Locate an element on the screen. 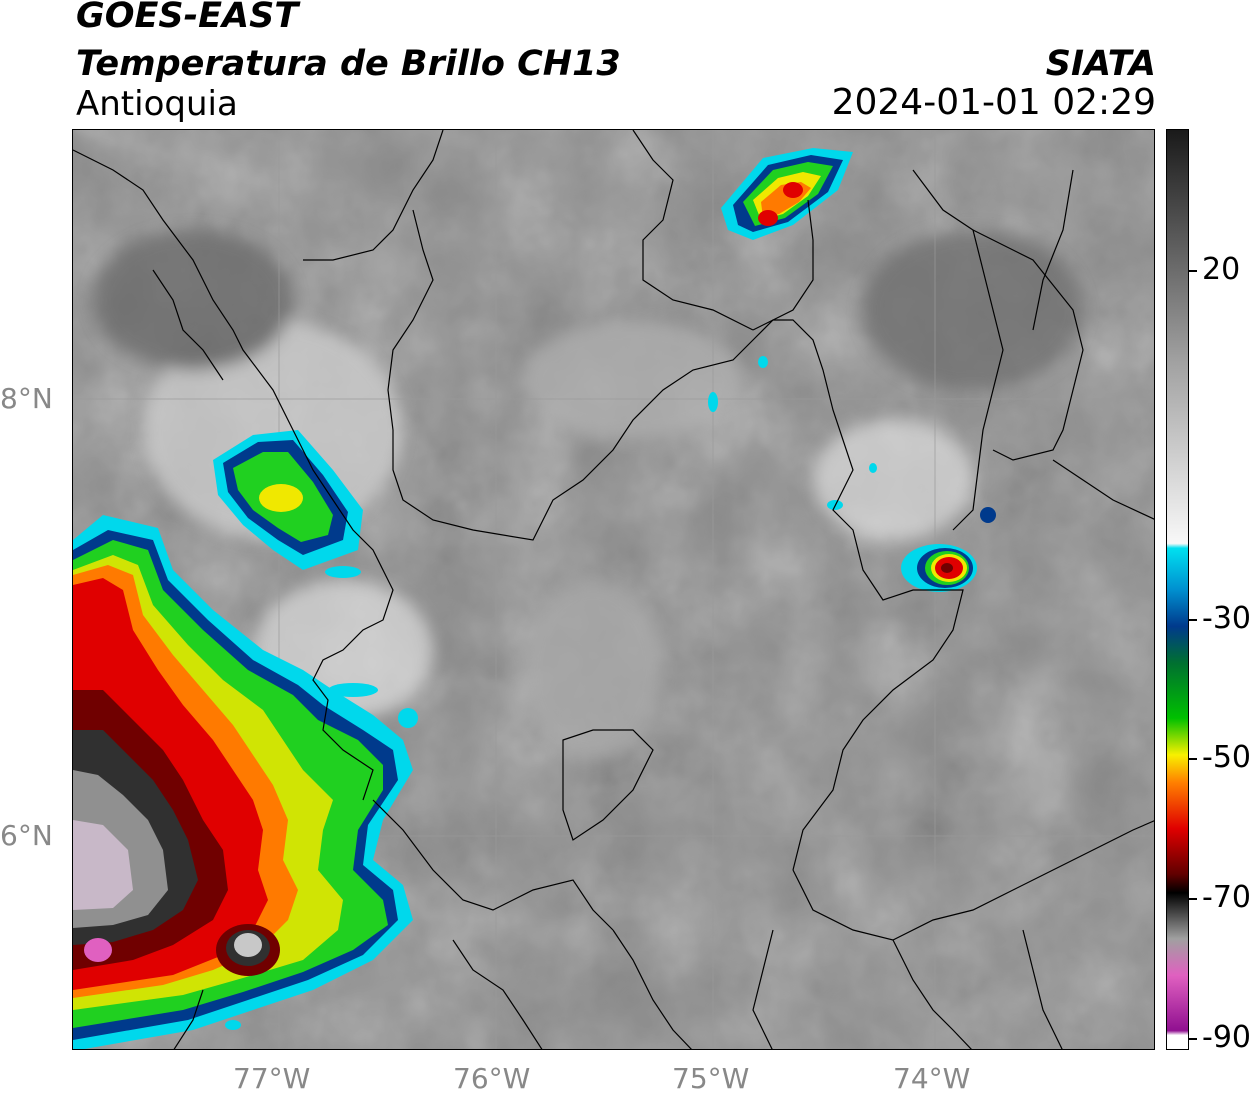  lat-label-6n: 6°N is located at coordinates (26, 835).